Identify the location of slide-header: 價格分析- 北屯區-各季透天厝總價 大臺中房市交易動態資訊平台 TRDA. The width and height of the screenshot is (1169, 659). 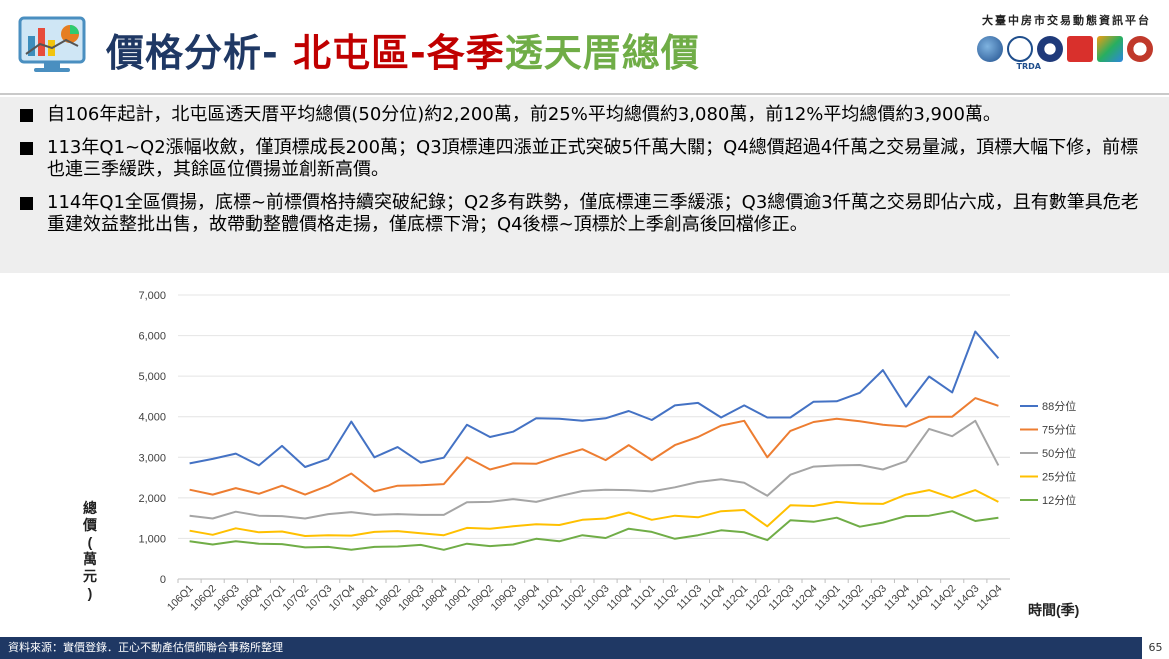
(584, 47).